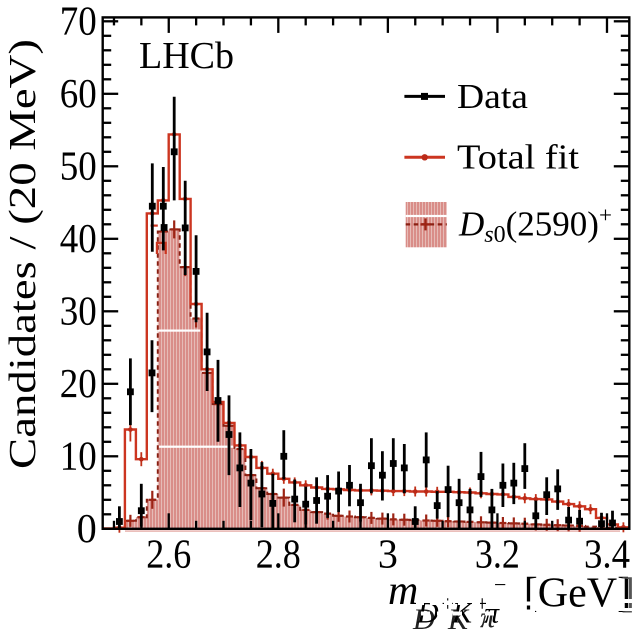 This screenshot has width=640, height=631. Describe the element at coordinates (78, 166) in the screenshot. I see `svg-text: 50` at that location.